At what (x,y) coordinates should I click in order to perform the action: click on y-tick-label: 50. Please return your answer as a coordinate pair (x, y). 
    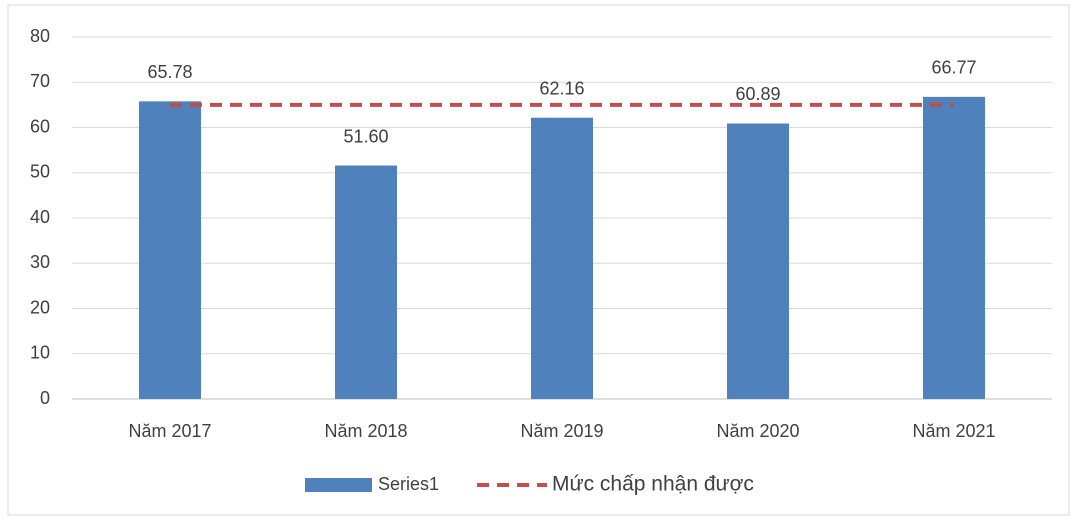
    Looking at the image, I should click on (40, 172).